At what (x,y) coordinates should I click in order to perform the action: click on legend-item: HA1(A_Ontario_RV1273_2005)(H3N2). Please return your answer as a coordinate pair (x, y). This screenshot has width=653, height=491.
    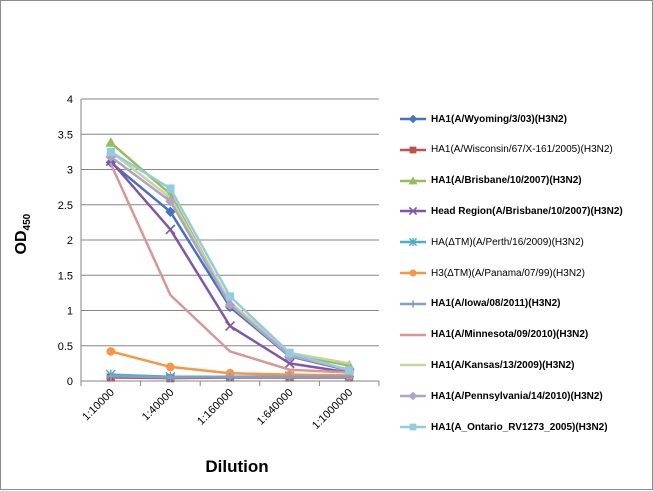
    Looking at the image, I should click on (503, 427).